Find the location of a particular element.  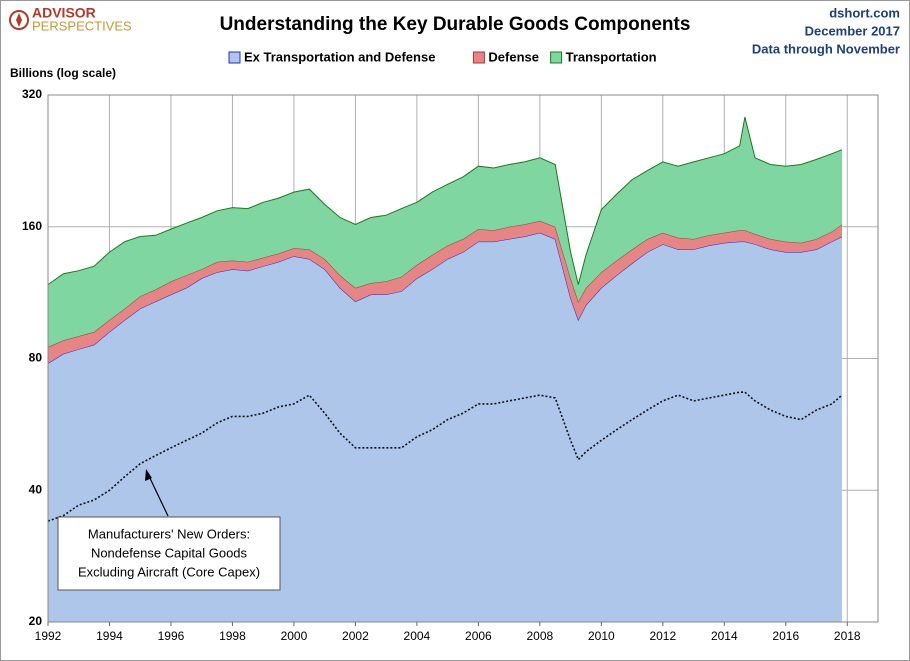

x-tick-label: 2000 is located at coordinates (294, 636).